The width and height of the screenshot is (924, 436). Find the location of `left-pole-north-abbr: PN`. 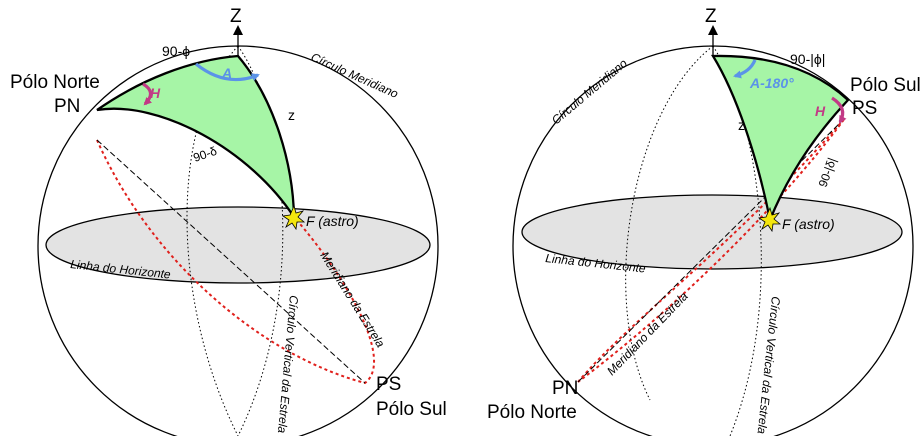

left-pole-north-abbr: PN is located at coordinates (67, 106).